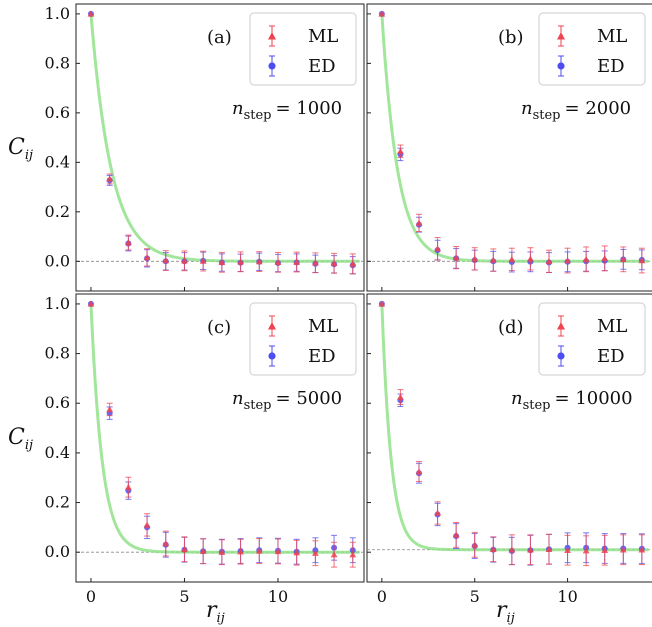 The height and width of the screenshot is (627, 652). I want to click on nstep-annotation: nstep = 2000, so click(576, 110).